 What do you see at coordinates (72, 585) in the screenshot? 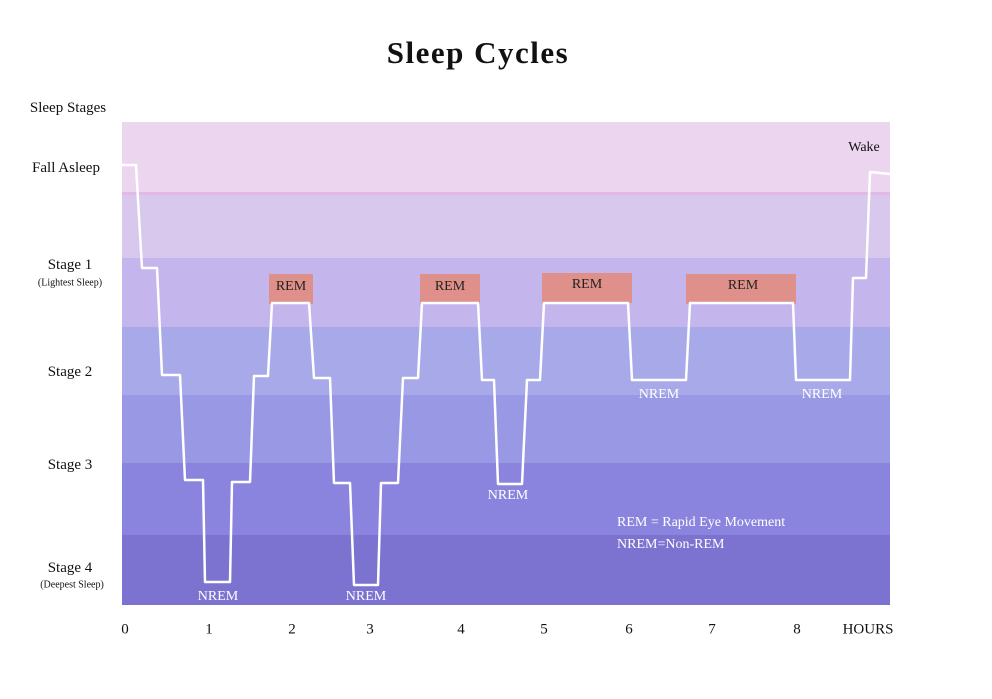
I see `stage-note: (Deepest Sleep)` at bounding box center [72, 585].